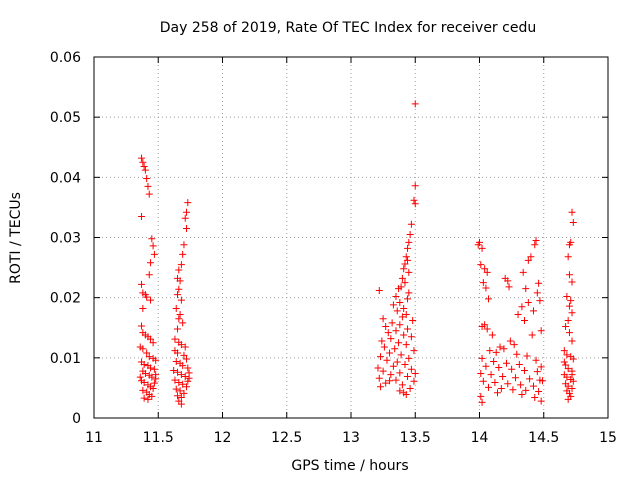 The image size is (640, 480). Describe the element at coordinates (65, 58) in the screenshot. I see `y-tick-label: 0.06` at that location.